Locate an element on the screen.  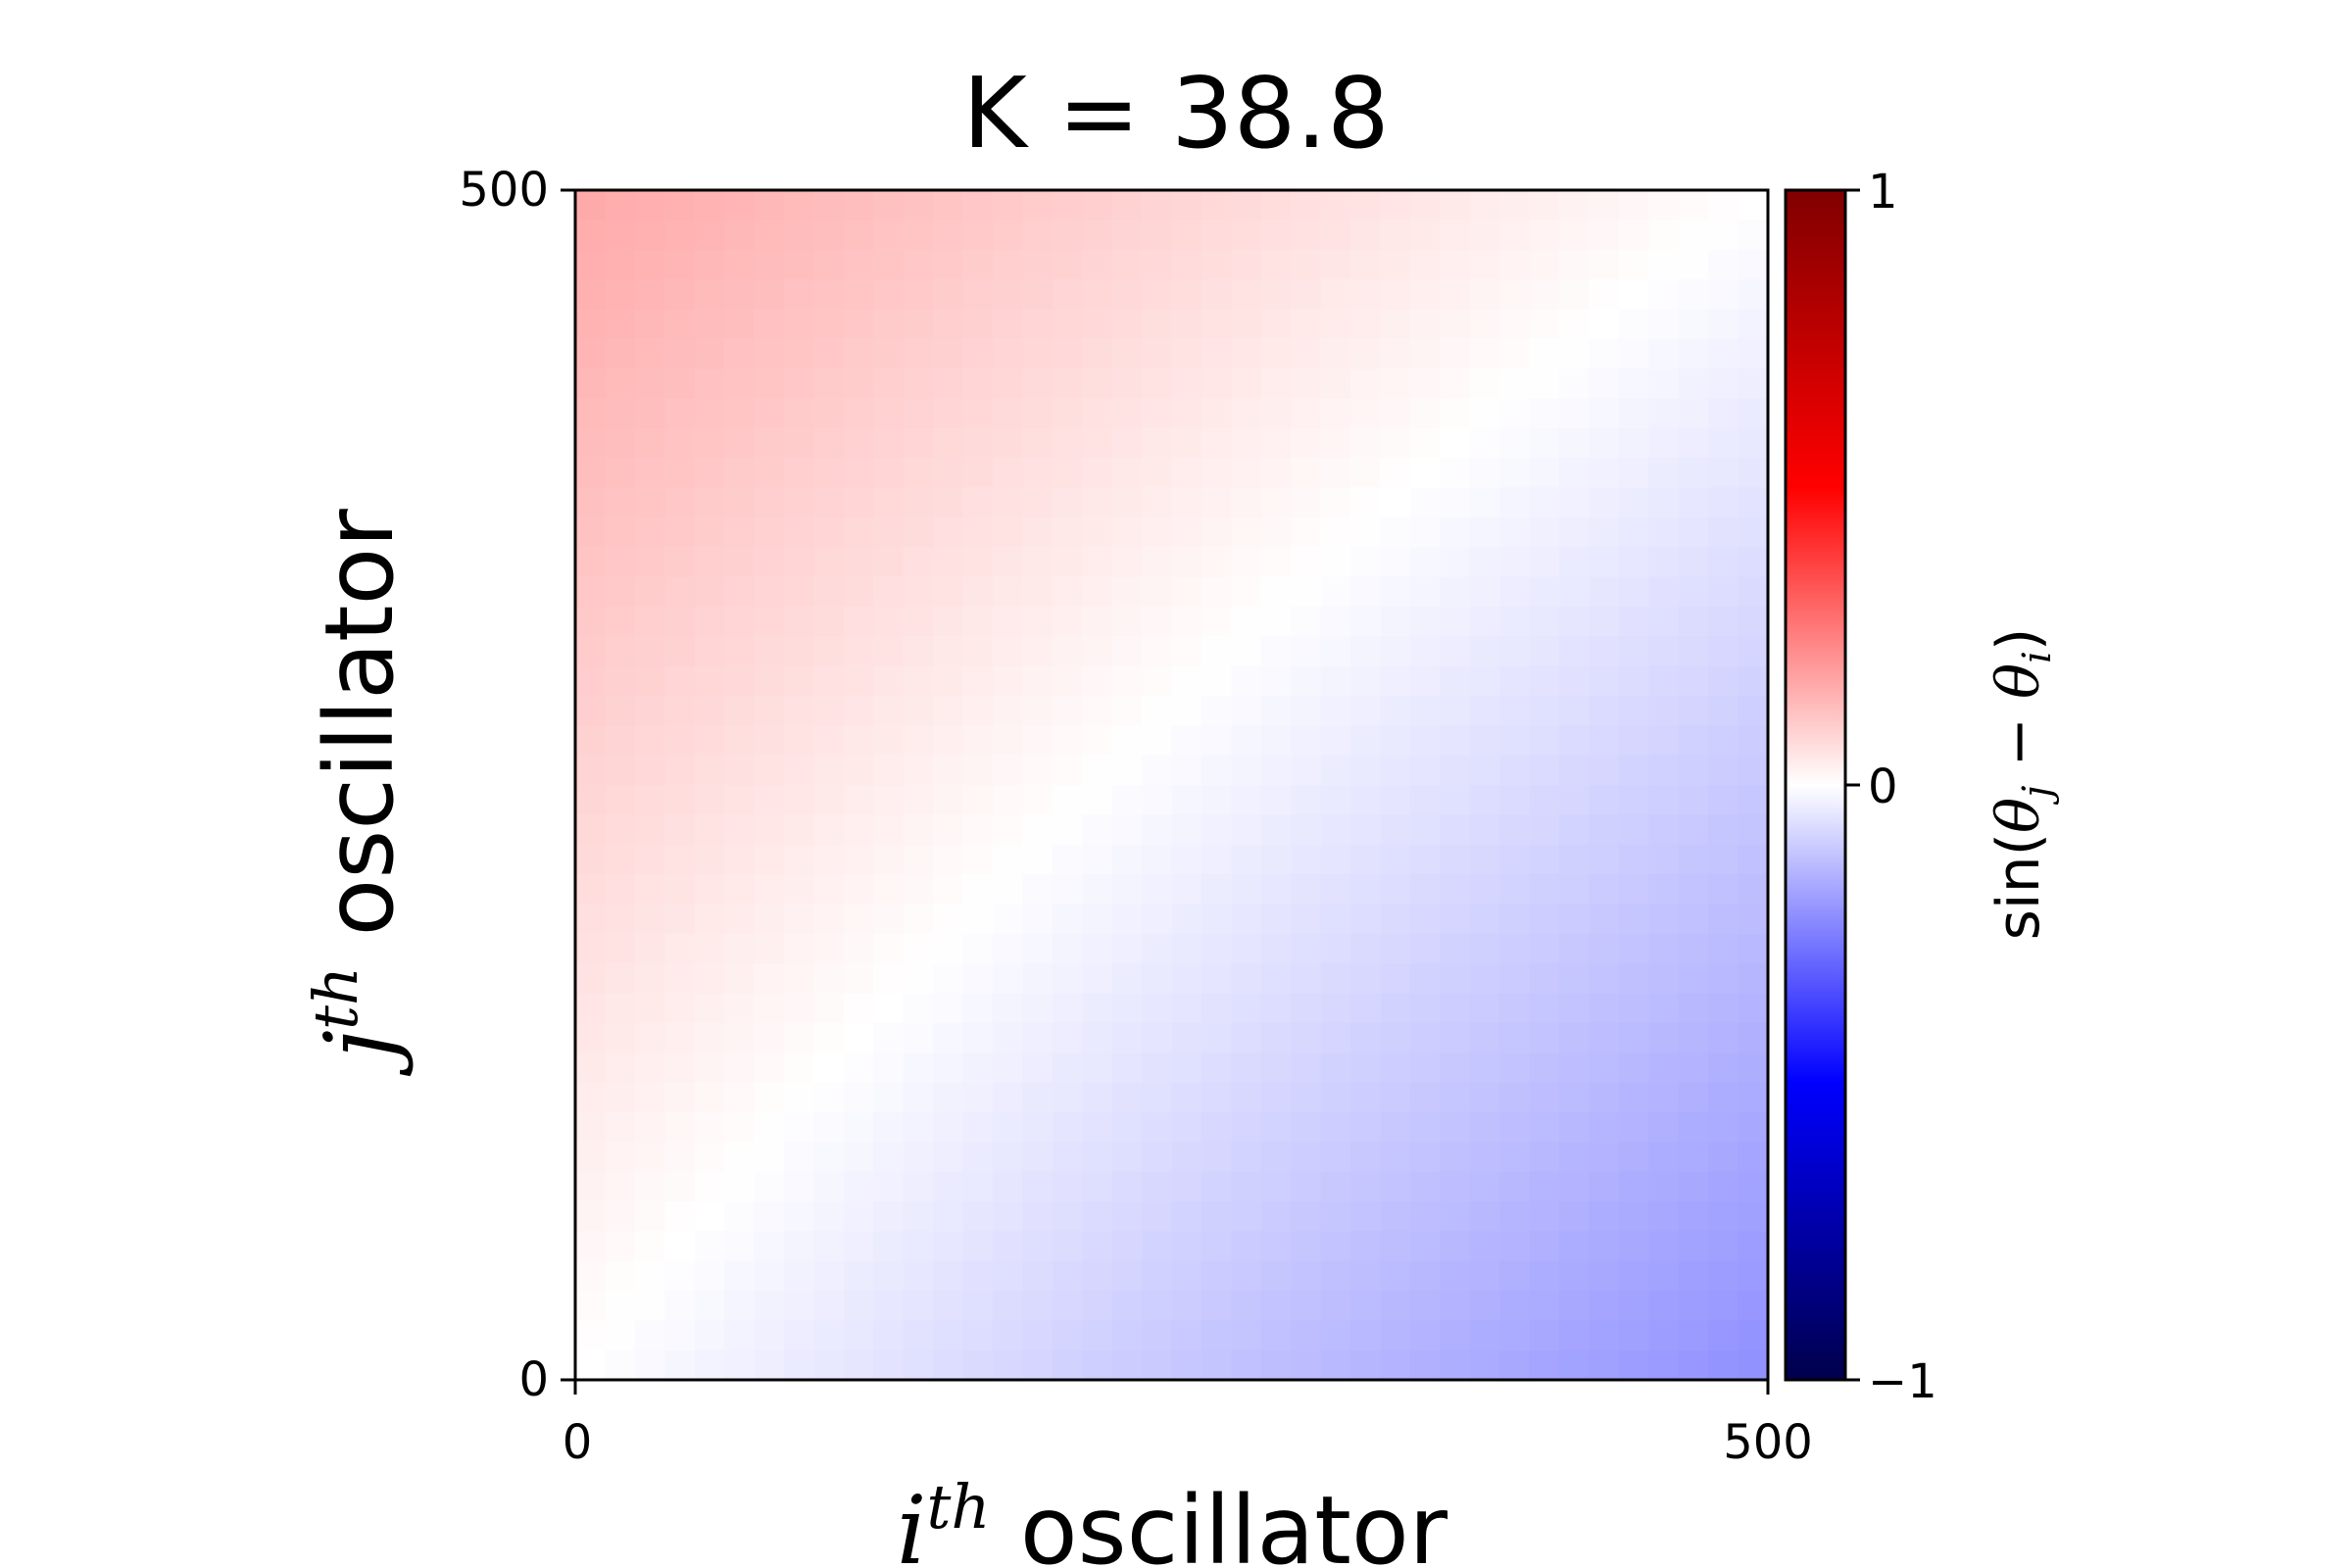
x-axis-label: ith oscillator is located at coordinates (1172, 1519).